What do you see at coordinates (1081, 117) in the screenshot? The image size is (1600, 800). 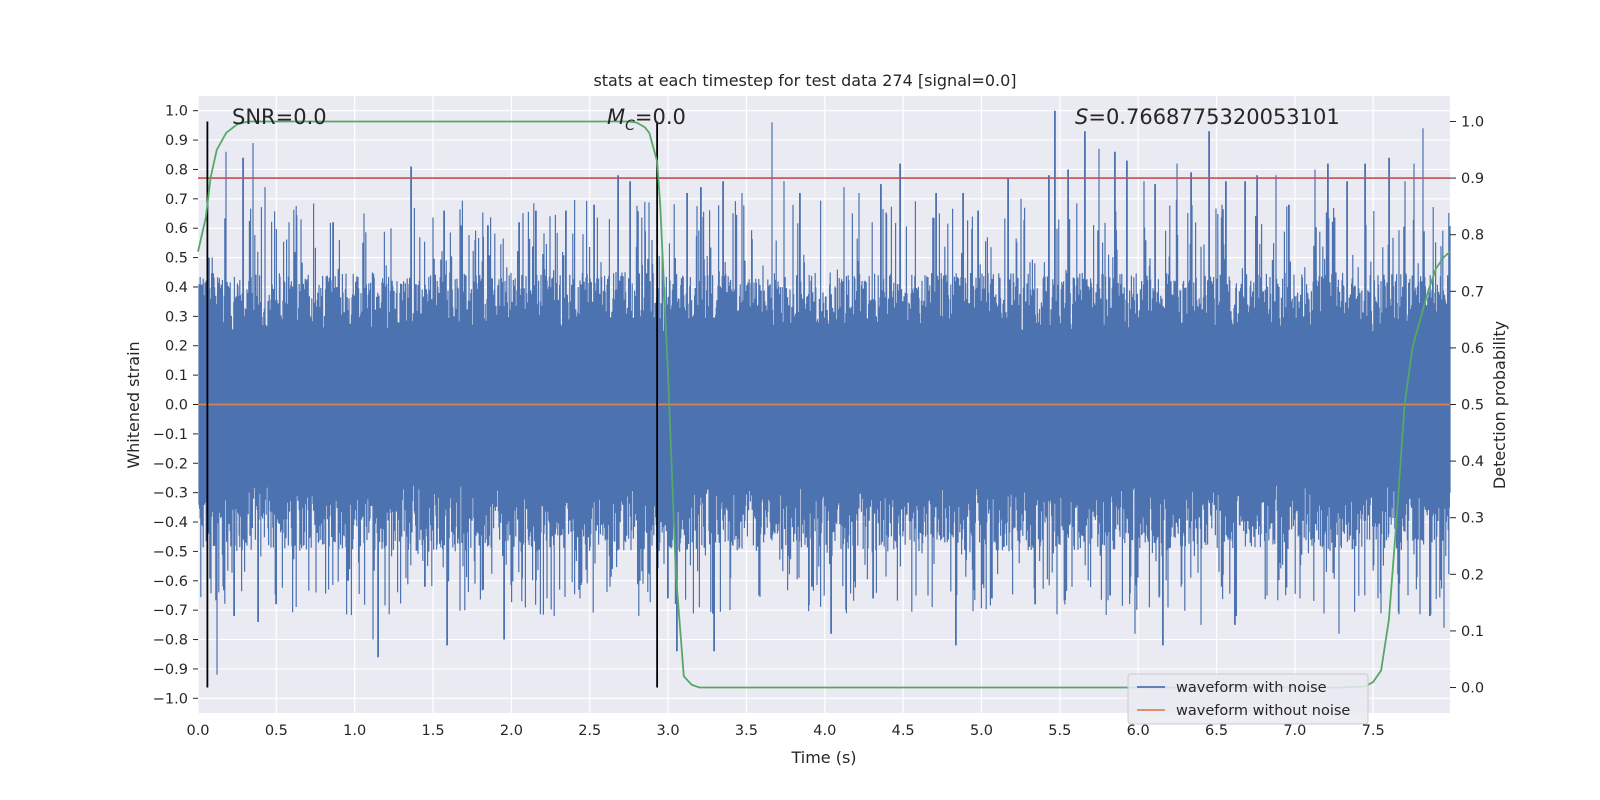 I see `annotation-score-symbol: S` at bounding box center [1081, 117].